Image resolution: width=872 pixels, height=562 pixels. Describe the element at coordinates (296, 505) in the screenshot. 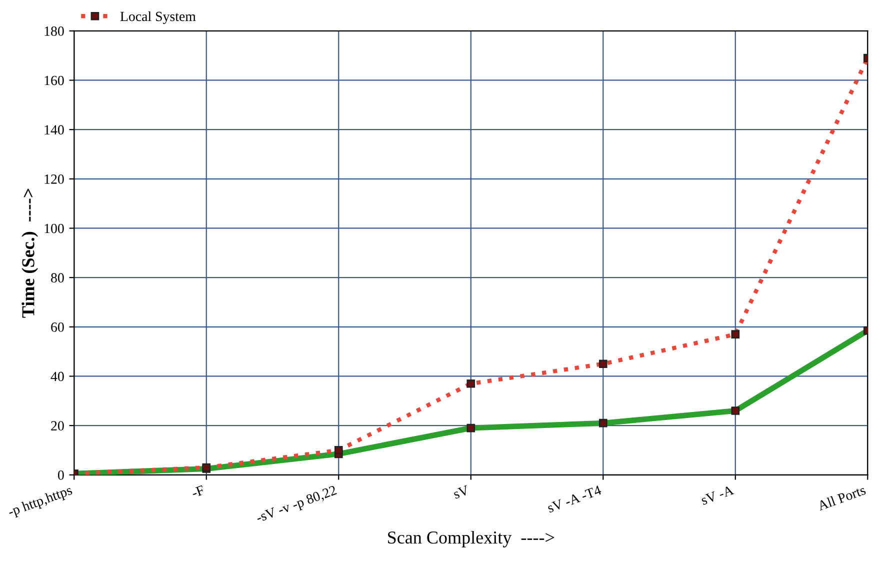

I see `x-tick-label: -sV -v -p 80,22` at that location.